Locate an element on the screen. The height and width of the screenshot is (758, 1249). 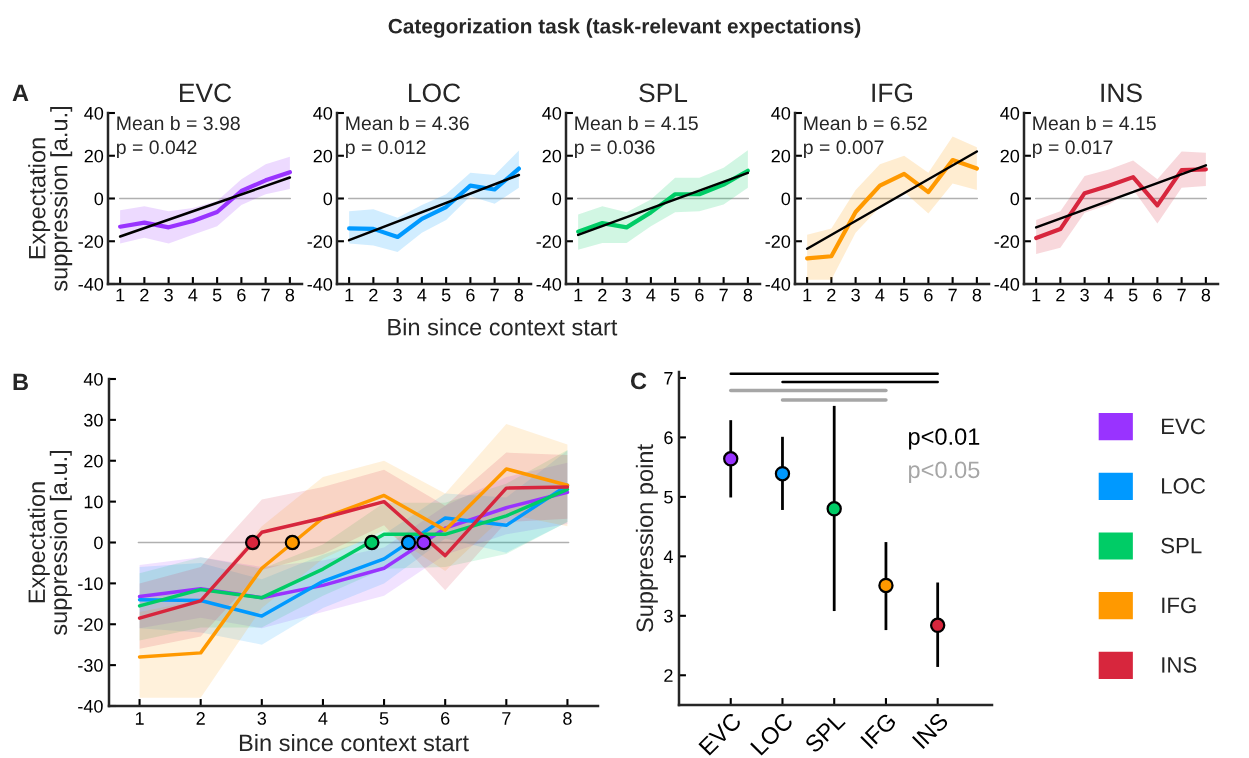
y-tick-label: -30 is located at coordinates (90, 665).